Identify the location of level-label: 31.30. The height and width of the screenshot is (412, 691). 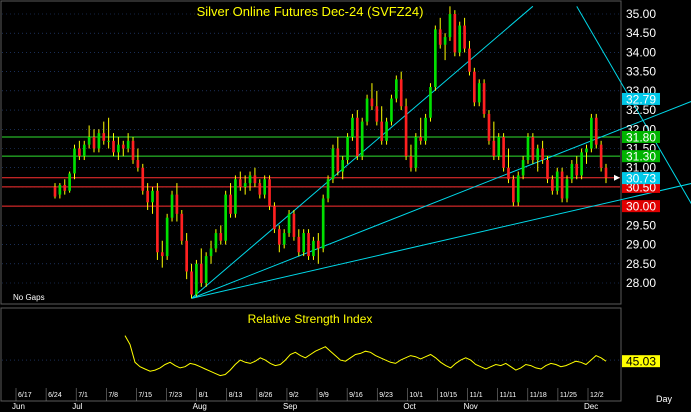
(641, 157).